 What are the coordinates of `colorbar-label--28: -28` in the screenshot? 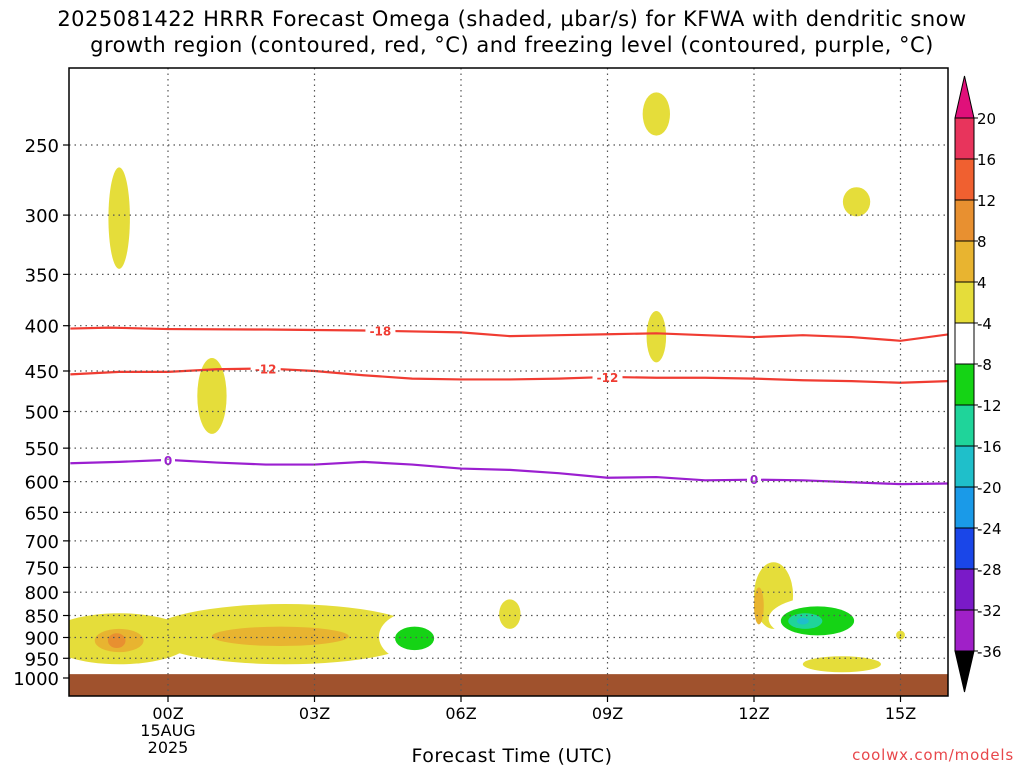 It's located at (989, 570).